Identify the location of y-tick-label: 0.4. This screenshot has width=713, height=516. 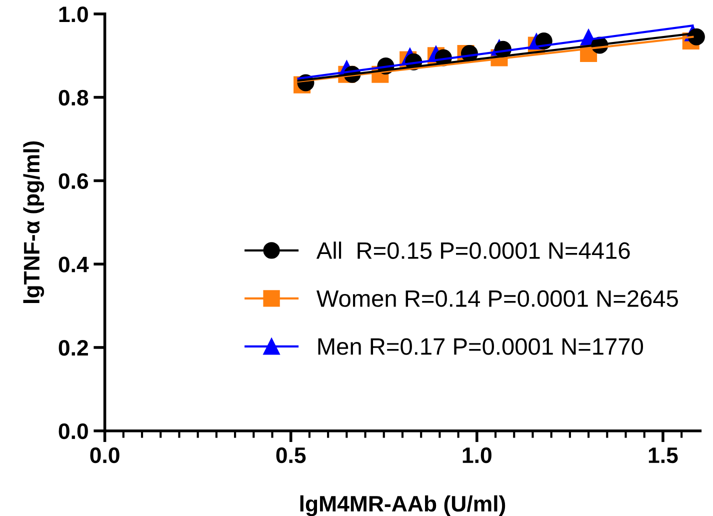
(73, 264).